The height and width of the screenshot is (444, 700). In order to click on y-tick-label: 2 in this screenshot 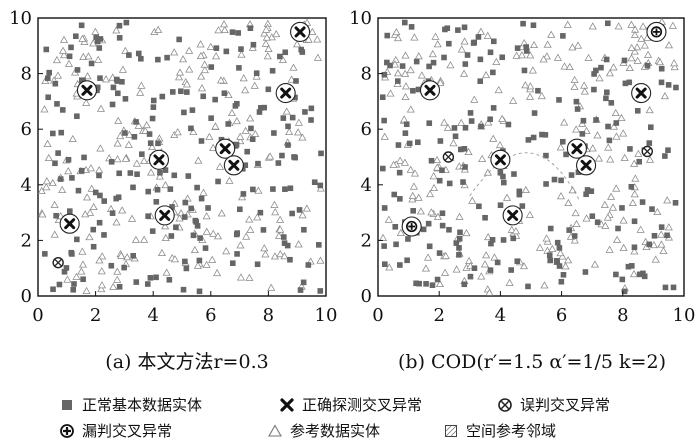, I will do `click(366, 240)`.